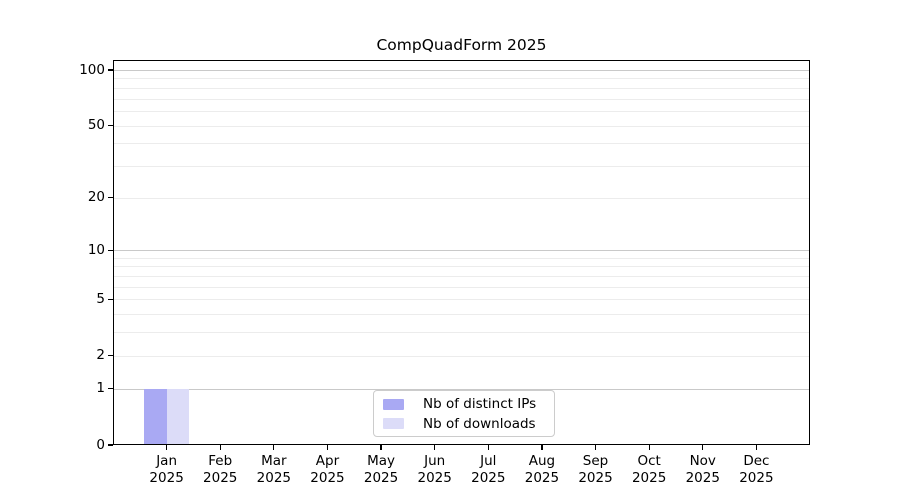  I want to click on y-tick-label: 20, so click(96, 197).